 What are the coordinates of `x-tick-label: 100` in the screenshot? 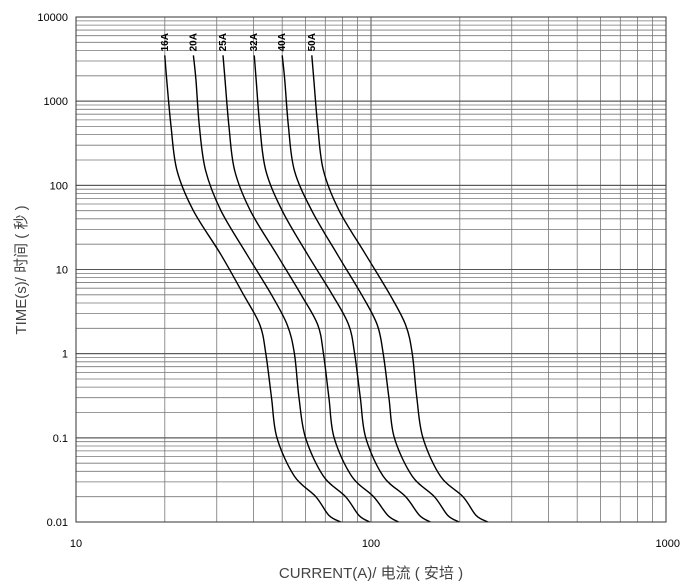 It's located at (371, 544).